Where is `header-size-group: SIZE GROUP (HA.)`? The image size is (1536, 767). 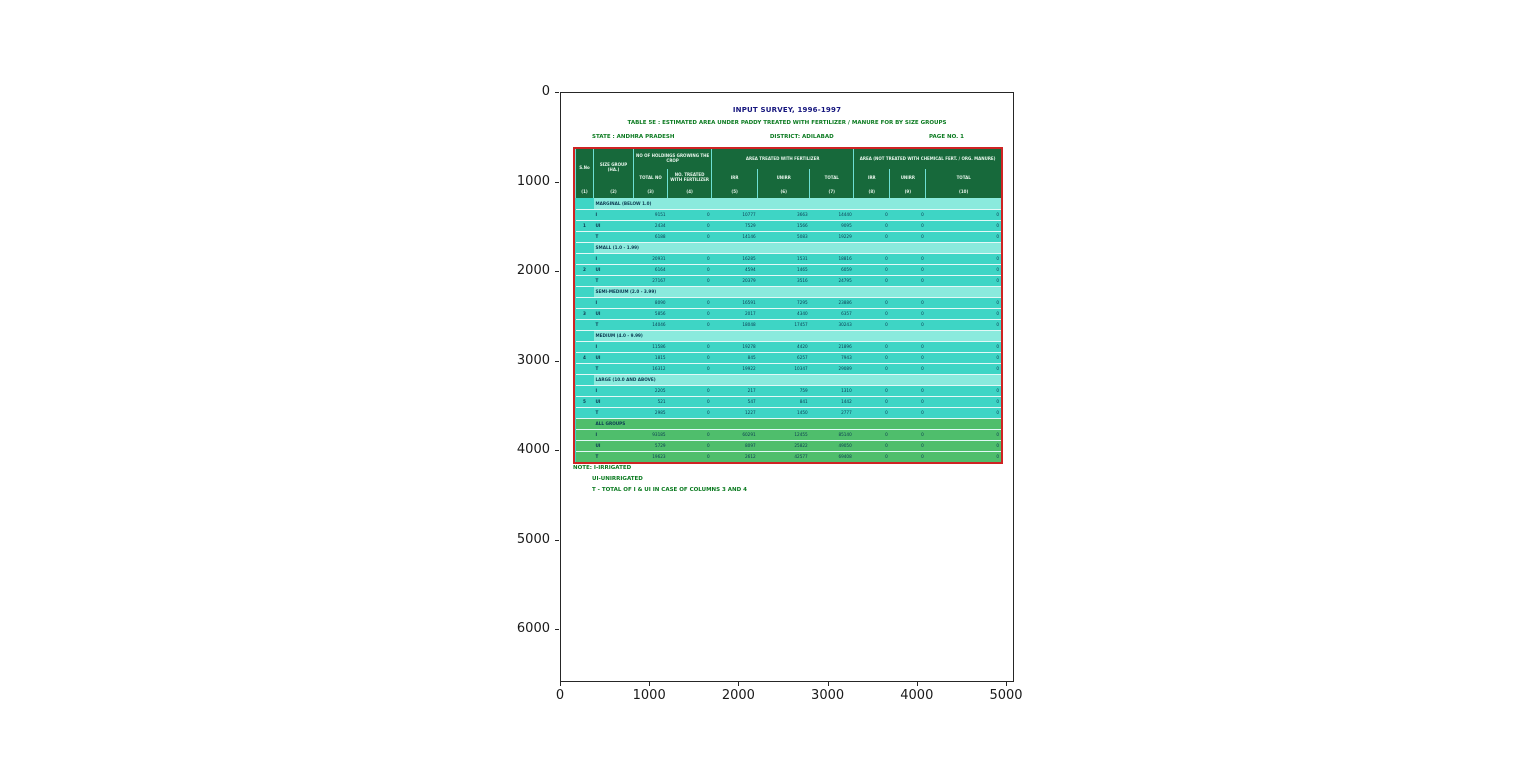 header-size-group: SIZE GROUP (HA.) is located at coordinates (613, 168).